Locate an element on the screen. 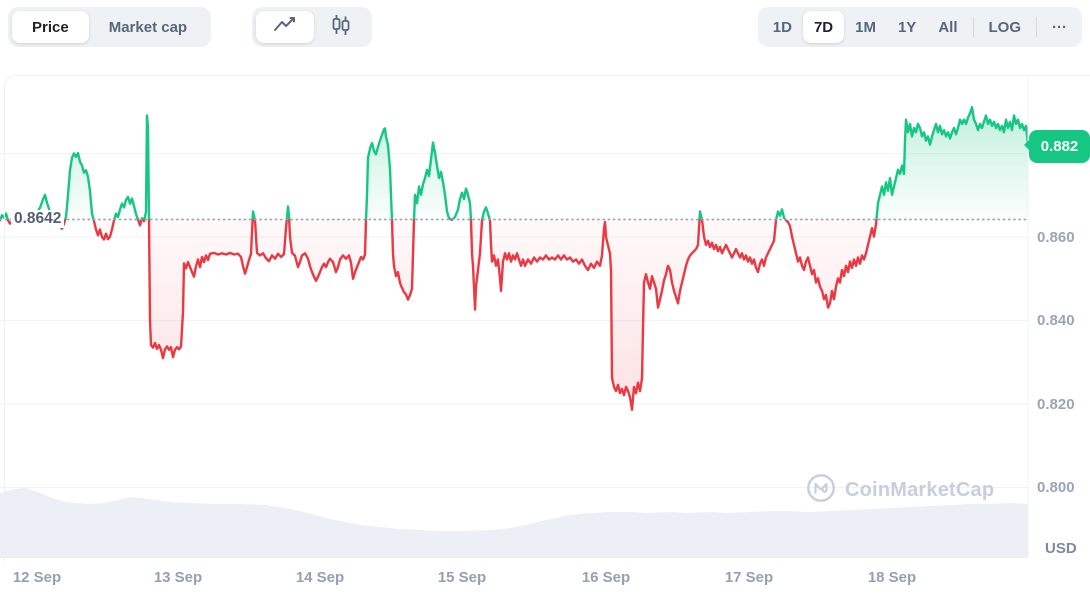 Image resolution: width=1090 pixels, height=601 pixels. line-chart-button is located at coordinates (285, 27).